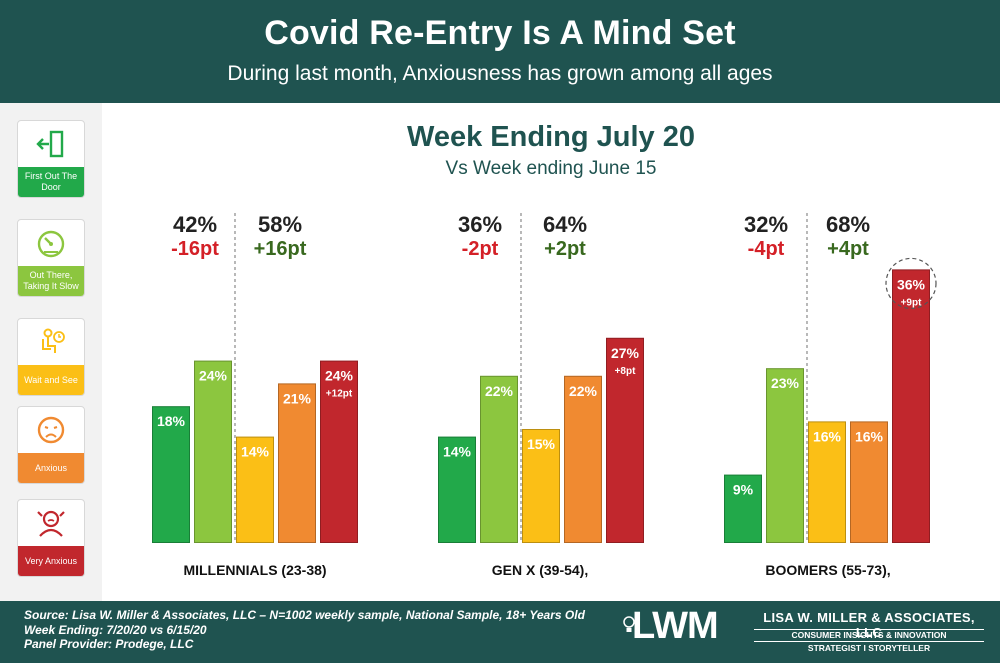  What do you see at coordinates (565, 249) in the screenshot?
I see `genx-right-delta: +2pt` at bounding box center [565, 249].